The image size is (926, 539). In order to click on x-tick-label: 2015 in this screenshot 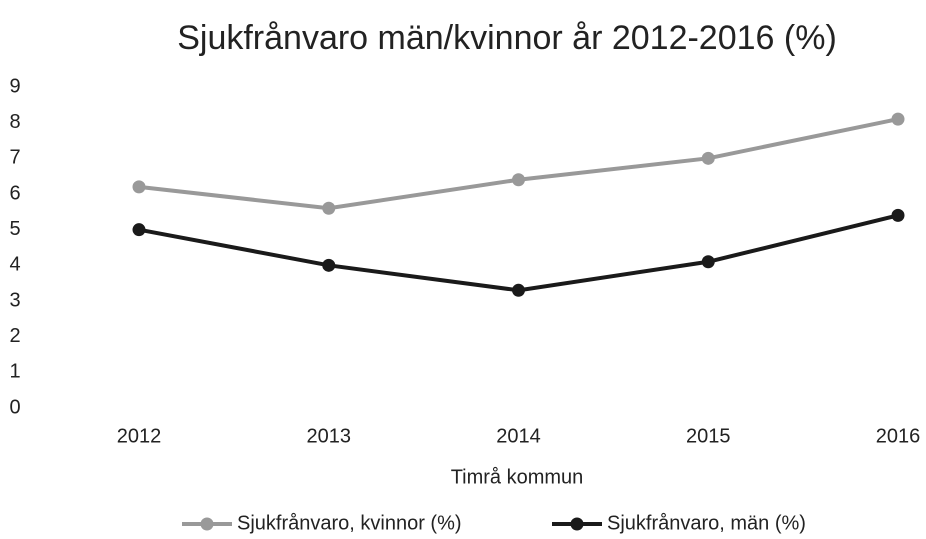, I will do `click(708, 436)`.